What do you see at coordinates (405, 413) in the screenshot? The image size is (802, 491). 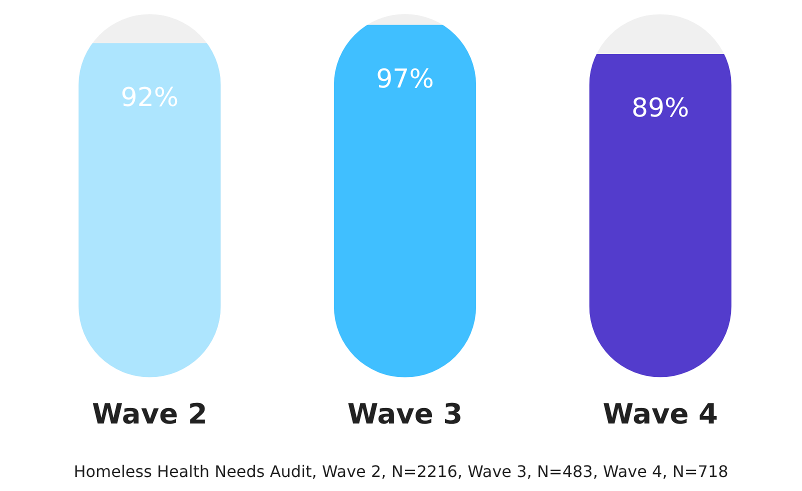 I see `x-tick-label: Wave 3` at bounding box center [405, 413].